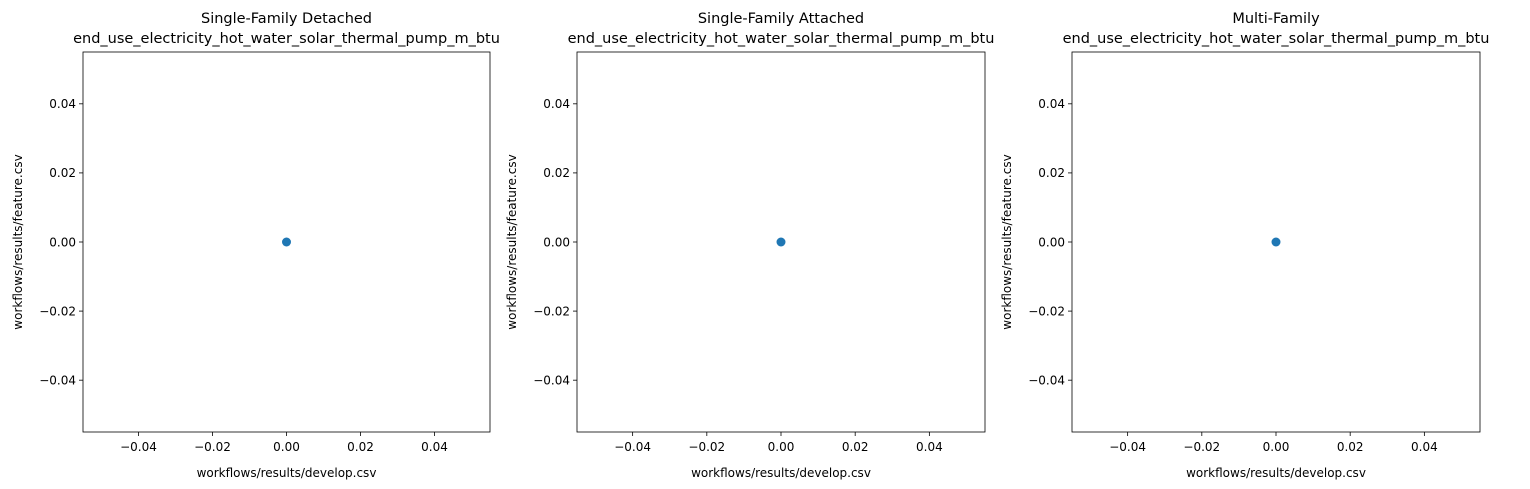 The image size is (1530, 489). Describe the element at coordinates (781, 19) in the screenshot. I see `chart-title-line: Single-Family Attached` at that location.